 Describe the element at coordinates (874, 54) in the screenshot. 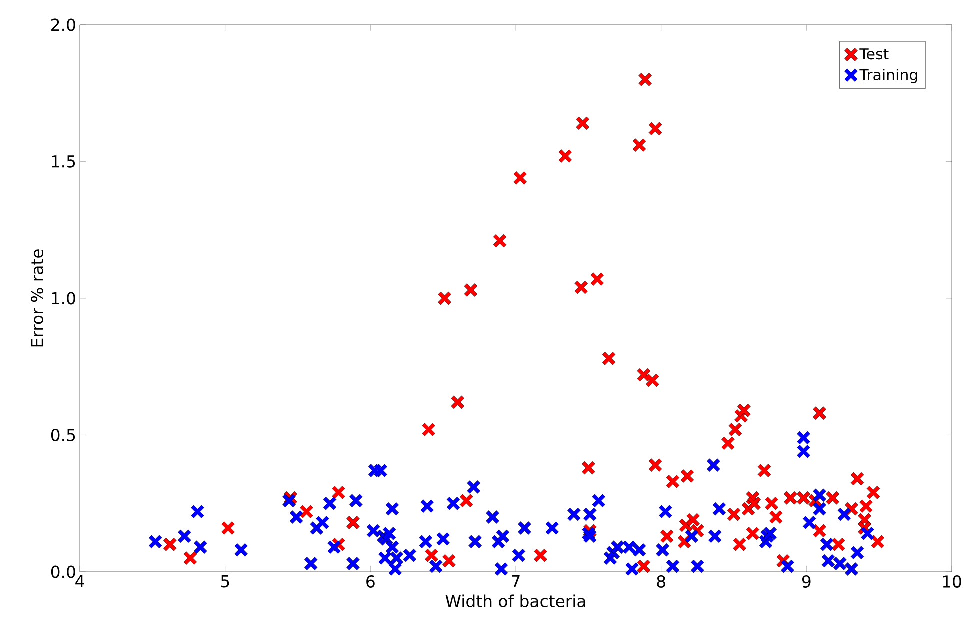

I see `legend-label: Test` at that location.